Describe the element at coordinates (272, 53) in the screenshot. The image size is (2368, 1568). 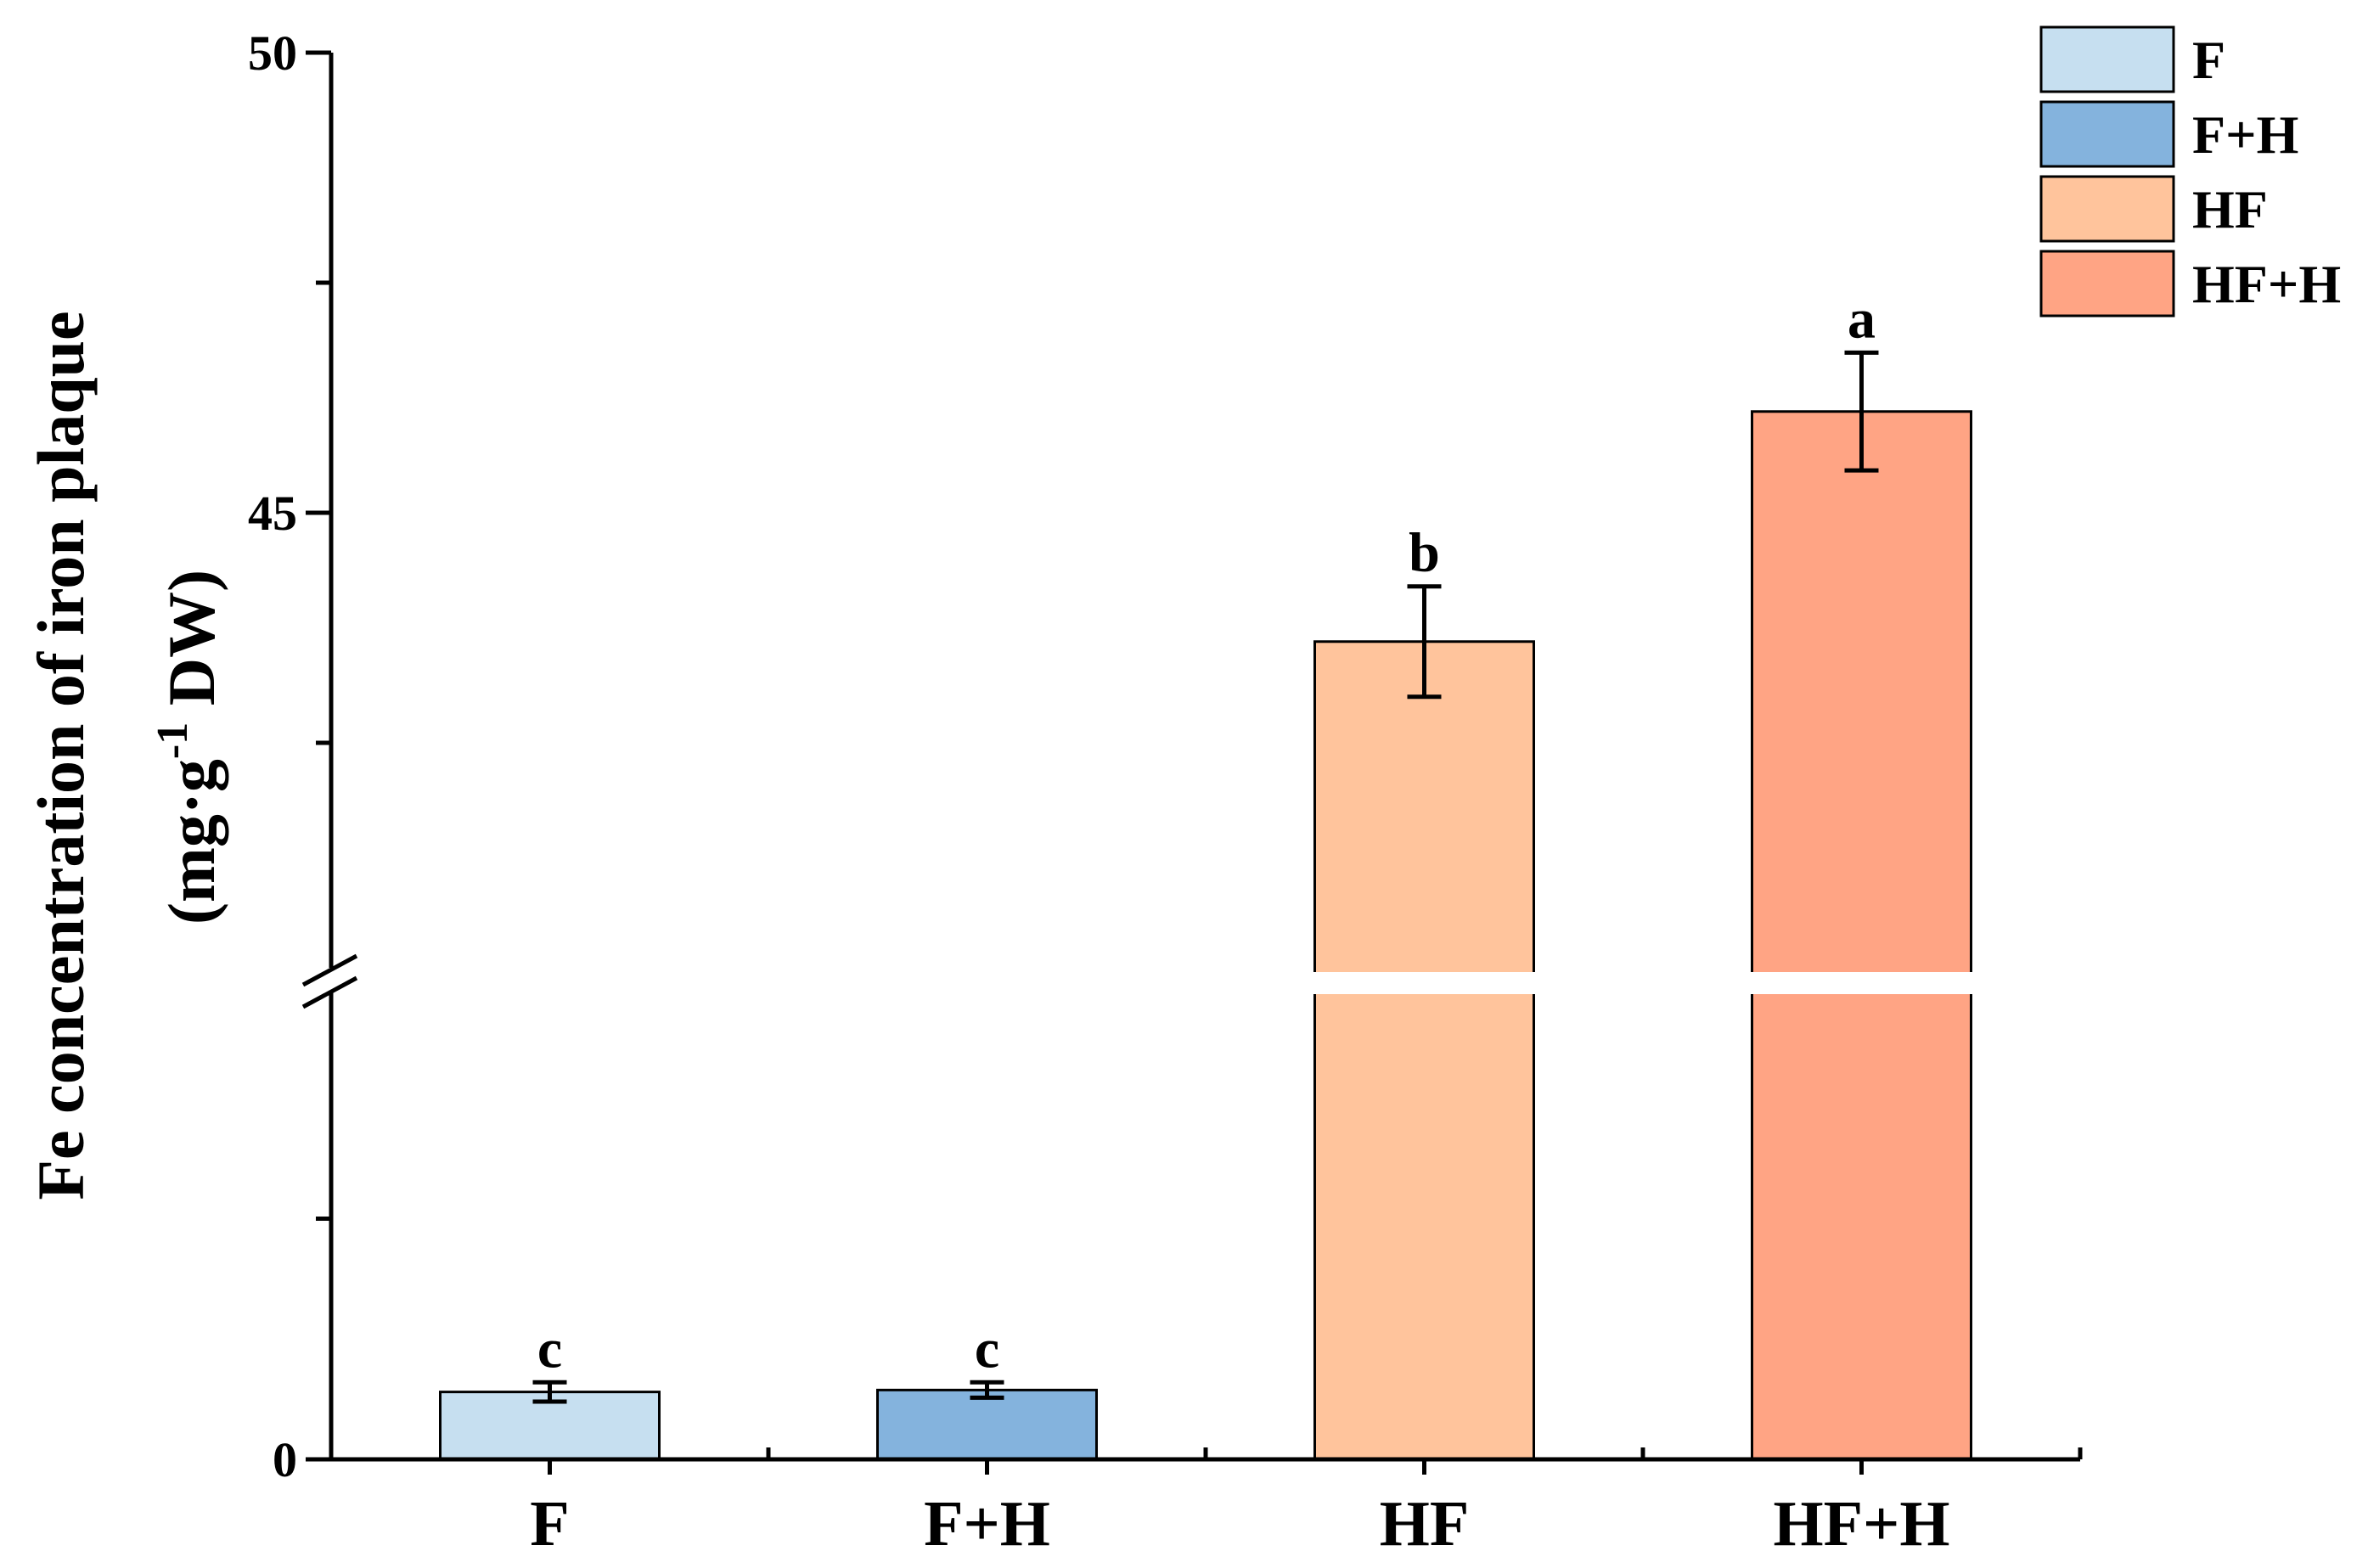
I see `y-tick-label-50: 50` at that location.